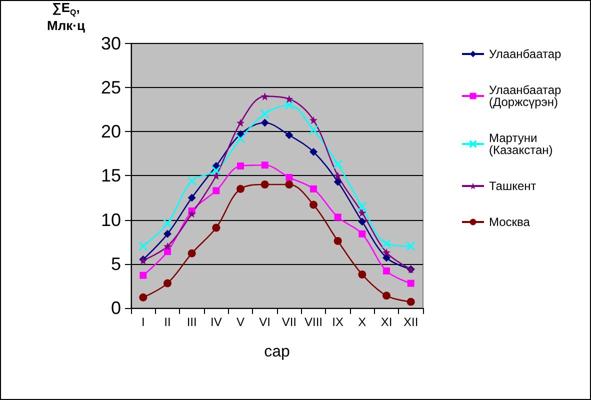 Image resolution: width=591 pixels, height=400 pixels. What do you see at coordinates (110, 176) in the screenshot?
I see `y-tick-label: 15` at bounding box center [110, 176].